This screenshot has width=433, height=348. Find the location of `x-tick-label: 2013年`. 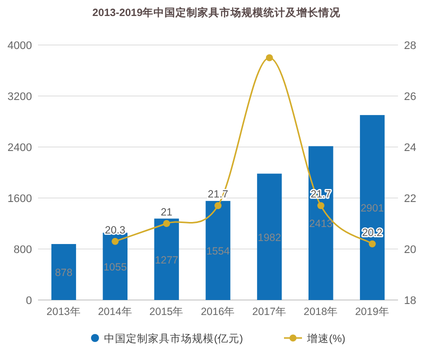

x-tick-label: 2013年 is located at coordinates (63, 312).